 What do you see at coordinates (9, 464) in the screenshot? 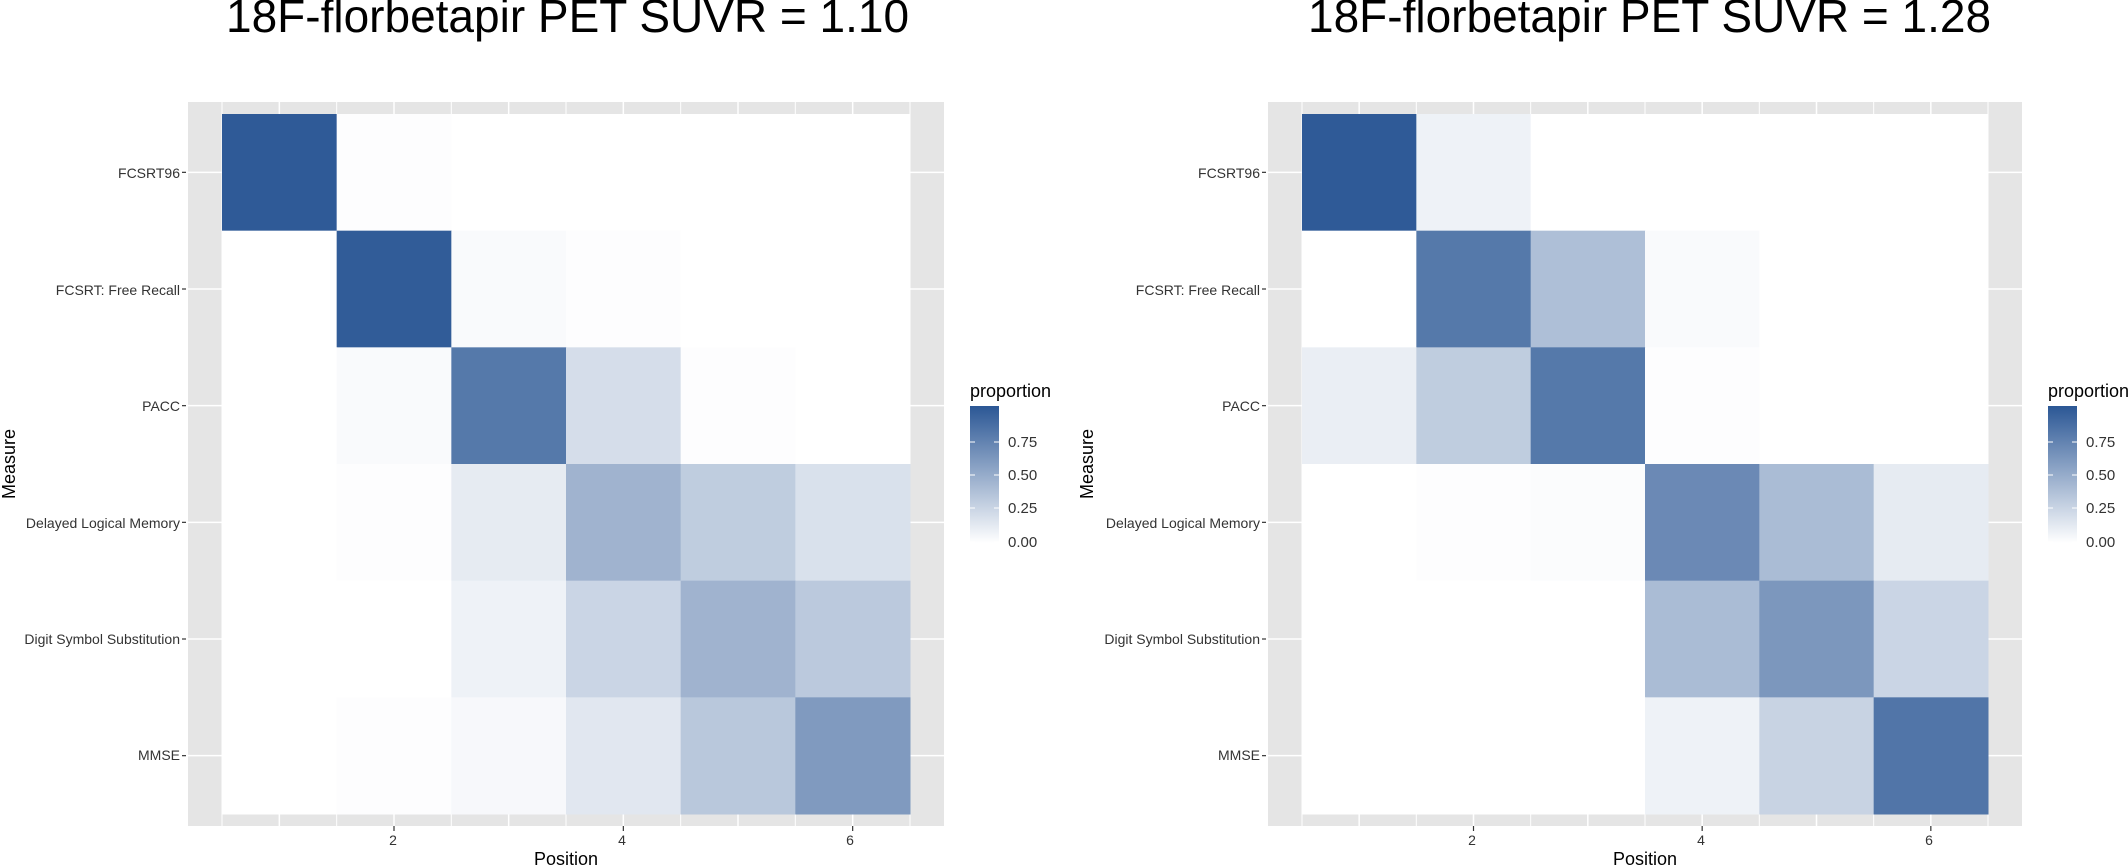
I see `y-axis-title-1: Measure` at bounding box center [9, 464].